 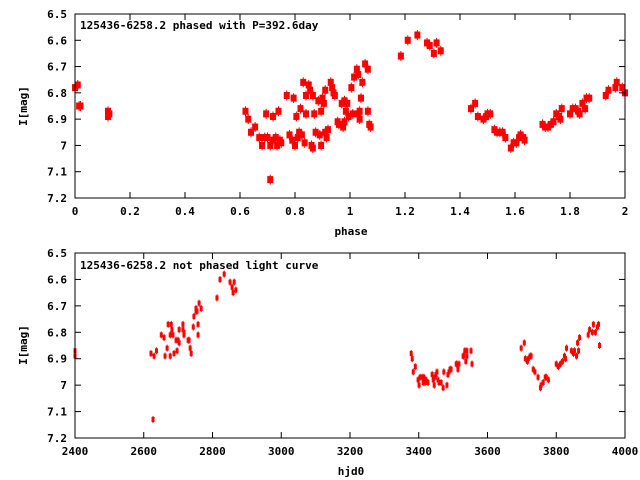 What do you see at coordinates (351, 471) in the screenshot?
I see `x-axis-label: hjd0` at bounding box center [351, 471].